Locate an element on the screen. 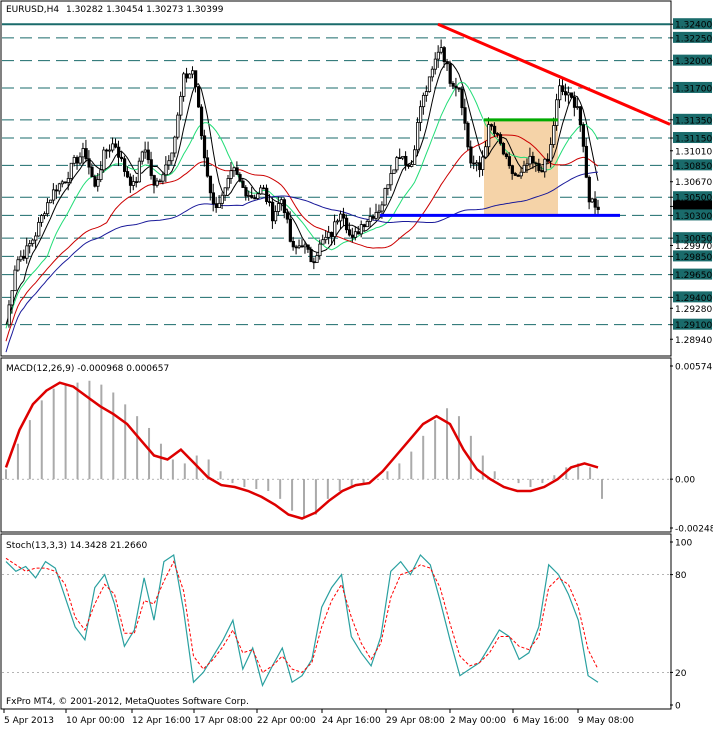 This screenshot has height=729, width=713. x-tick-label: 22 Apr 00:00 is located at coordinates (286, 721).